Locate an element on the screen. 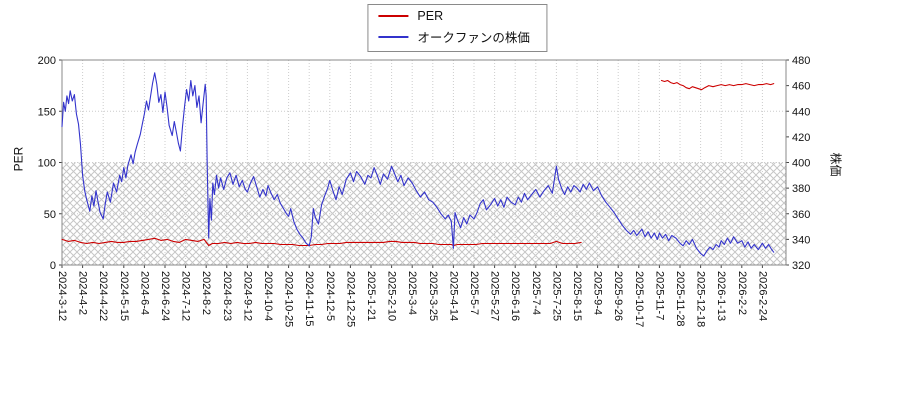 The height and width of the screenshot is (400, 900). svg-text: 200 is located at coordinates (47, 61).